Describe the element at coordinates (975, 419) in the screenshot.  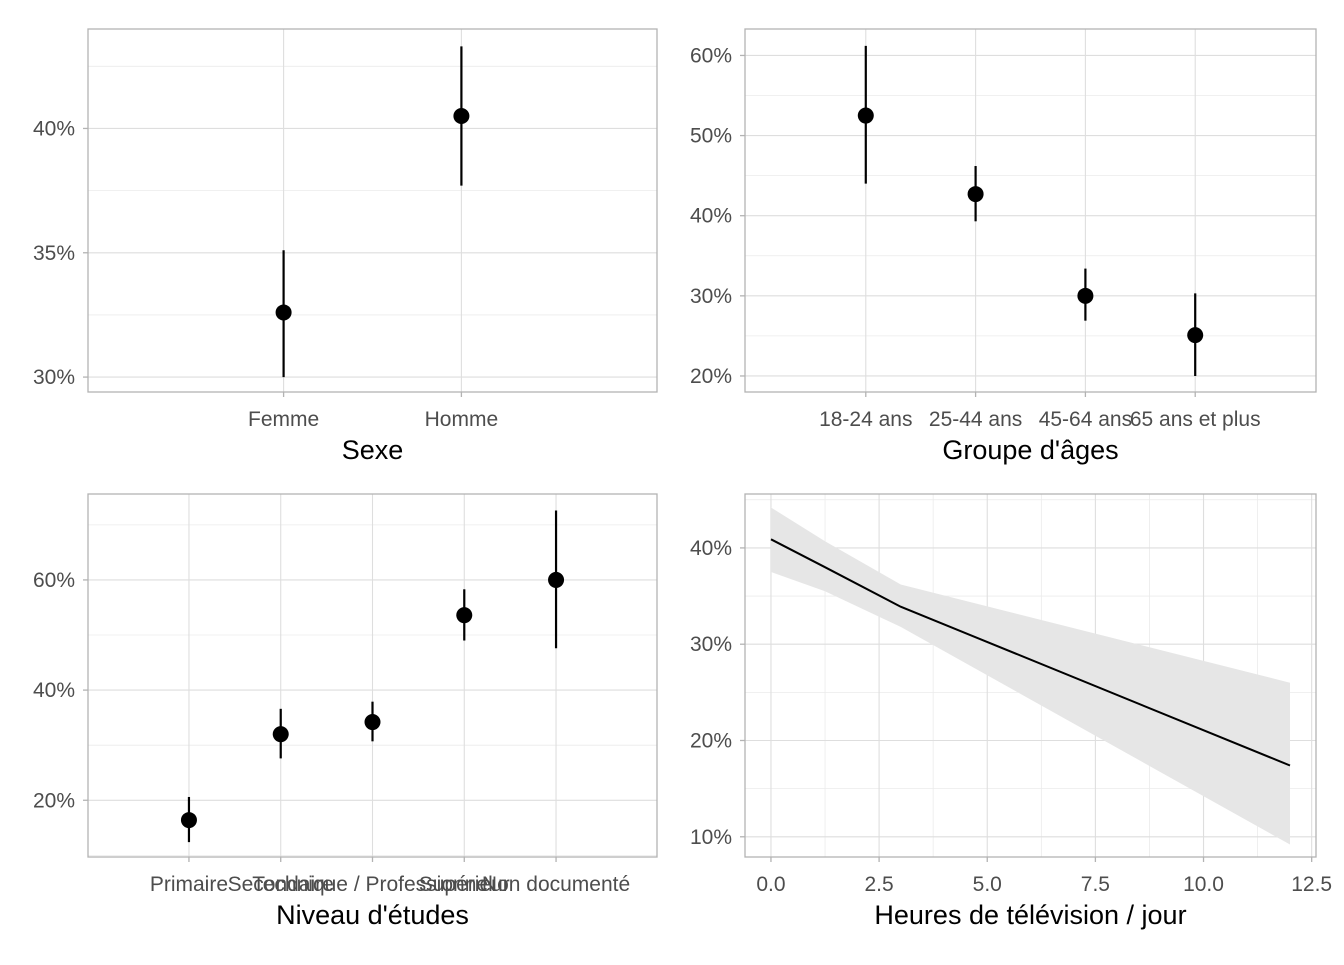
I see `x-tick-label: 25-44 ans` at that location.